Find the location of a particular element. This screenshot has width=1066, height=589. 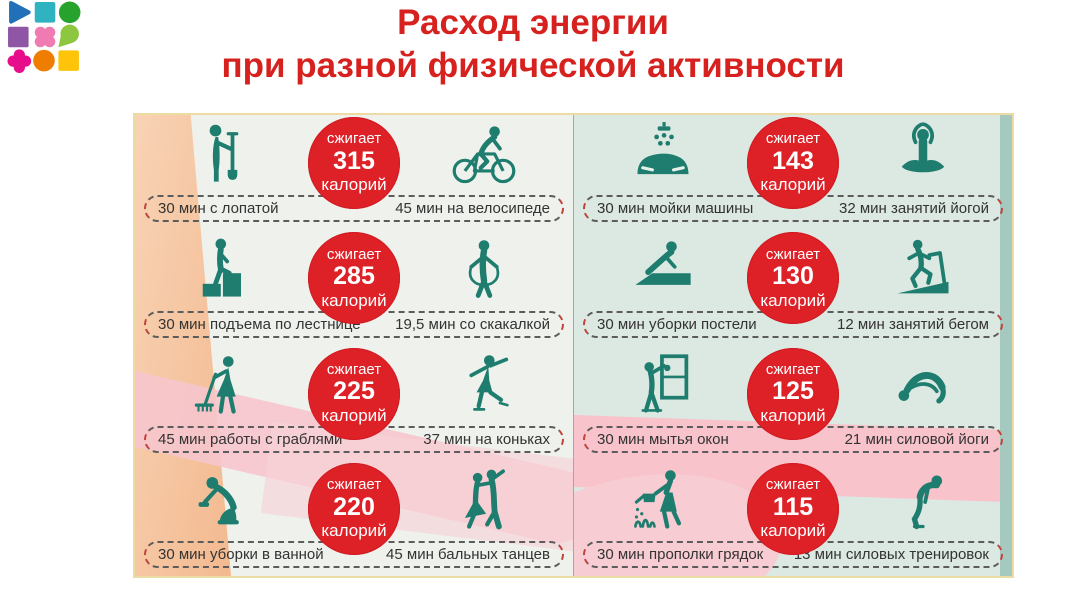

calorie-badge: сжигает 220 калорий is located at coordinates (354, 508).